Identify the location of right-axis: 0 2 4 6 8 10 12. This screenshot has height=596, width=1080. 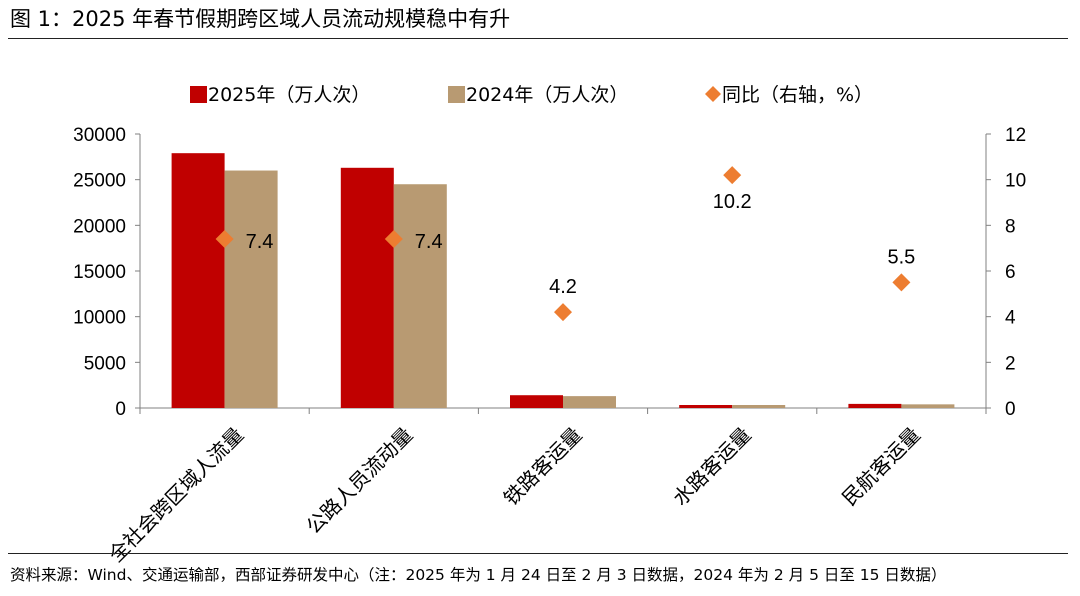
(1005, 272).